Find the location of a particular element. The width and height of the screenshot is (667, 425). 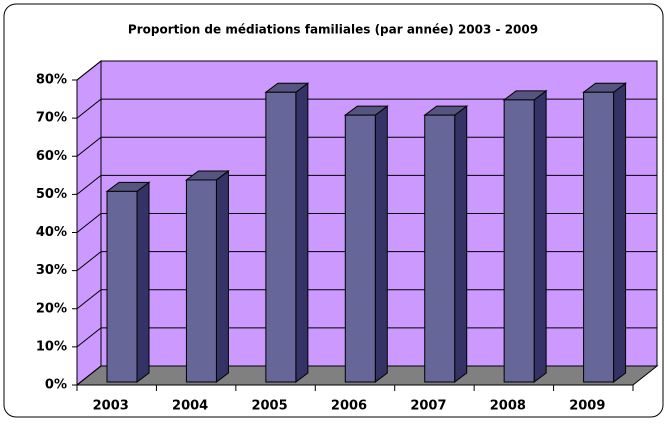

y-tick-label: 20% is located at coordinates (51, 308).